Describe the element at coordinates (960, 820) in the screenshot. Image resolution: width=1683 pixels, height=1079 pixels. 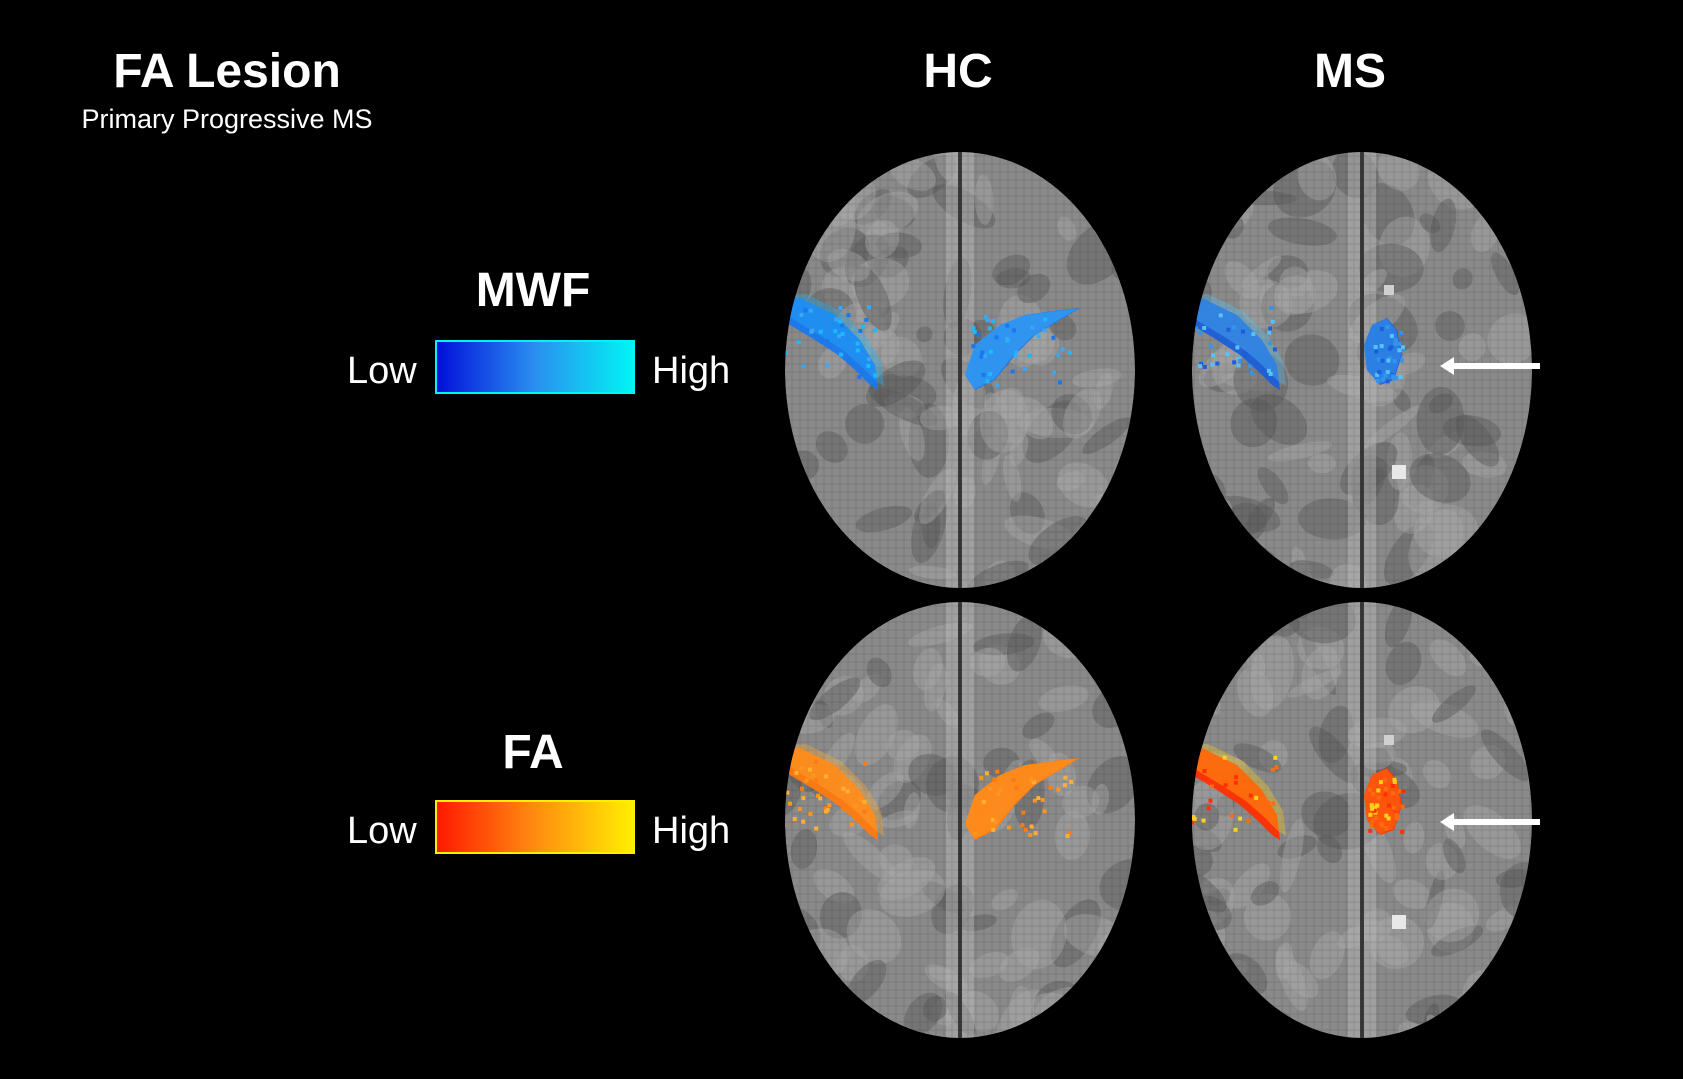
I see `brain-scan-fa-hc` at that location.